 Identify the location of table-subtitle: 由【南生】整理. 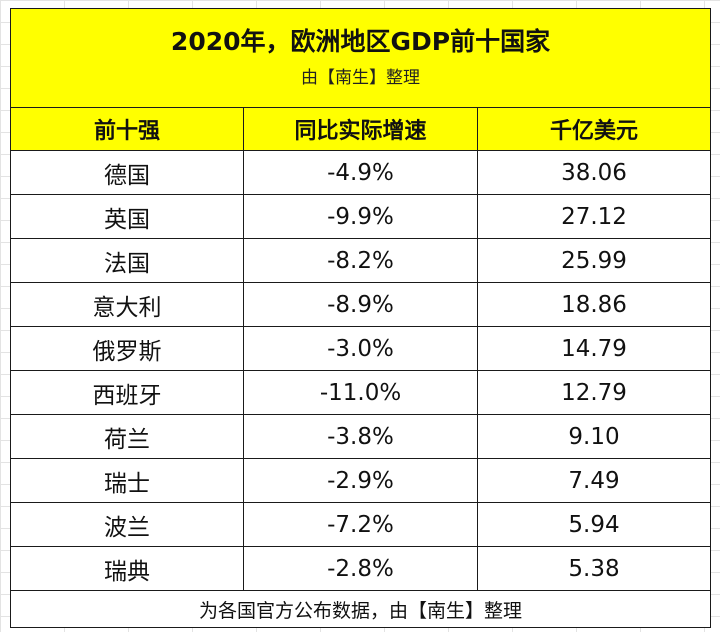
(361, 78).